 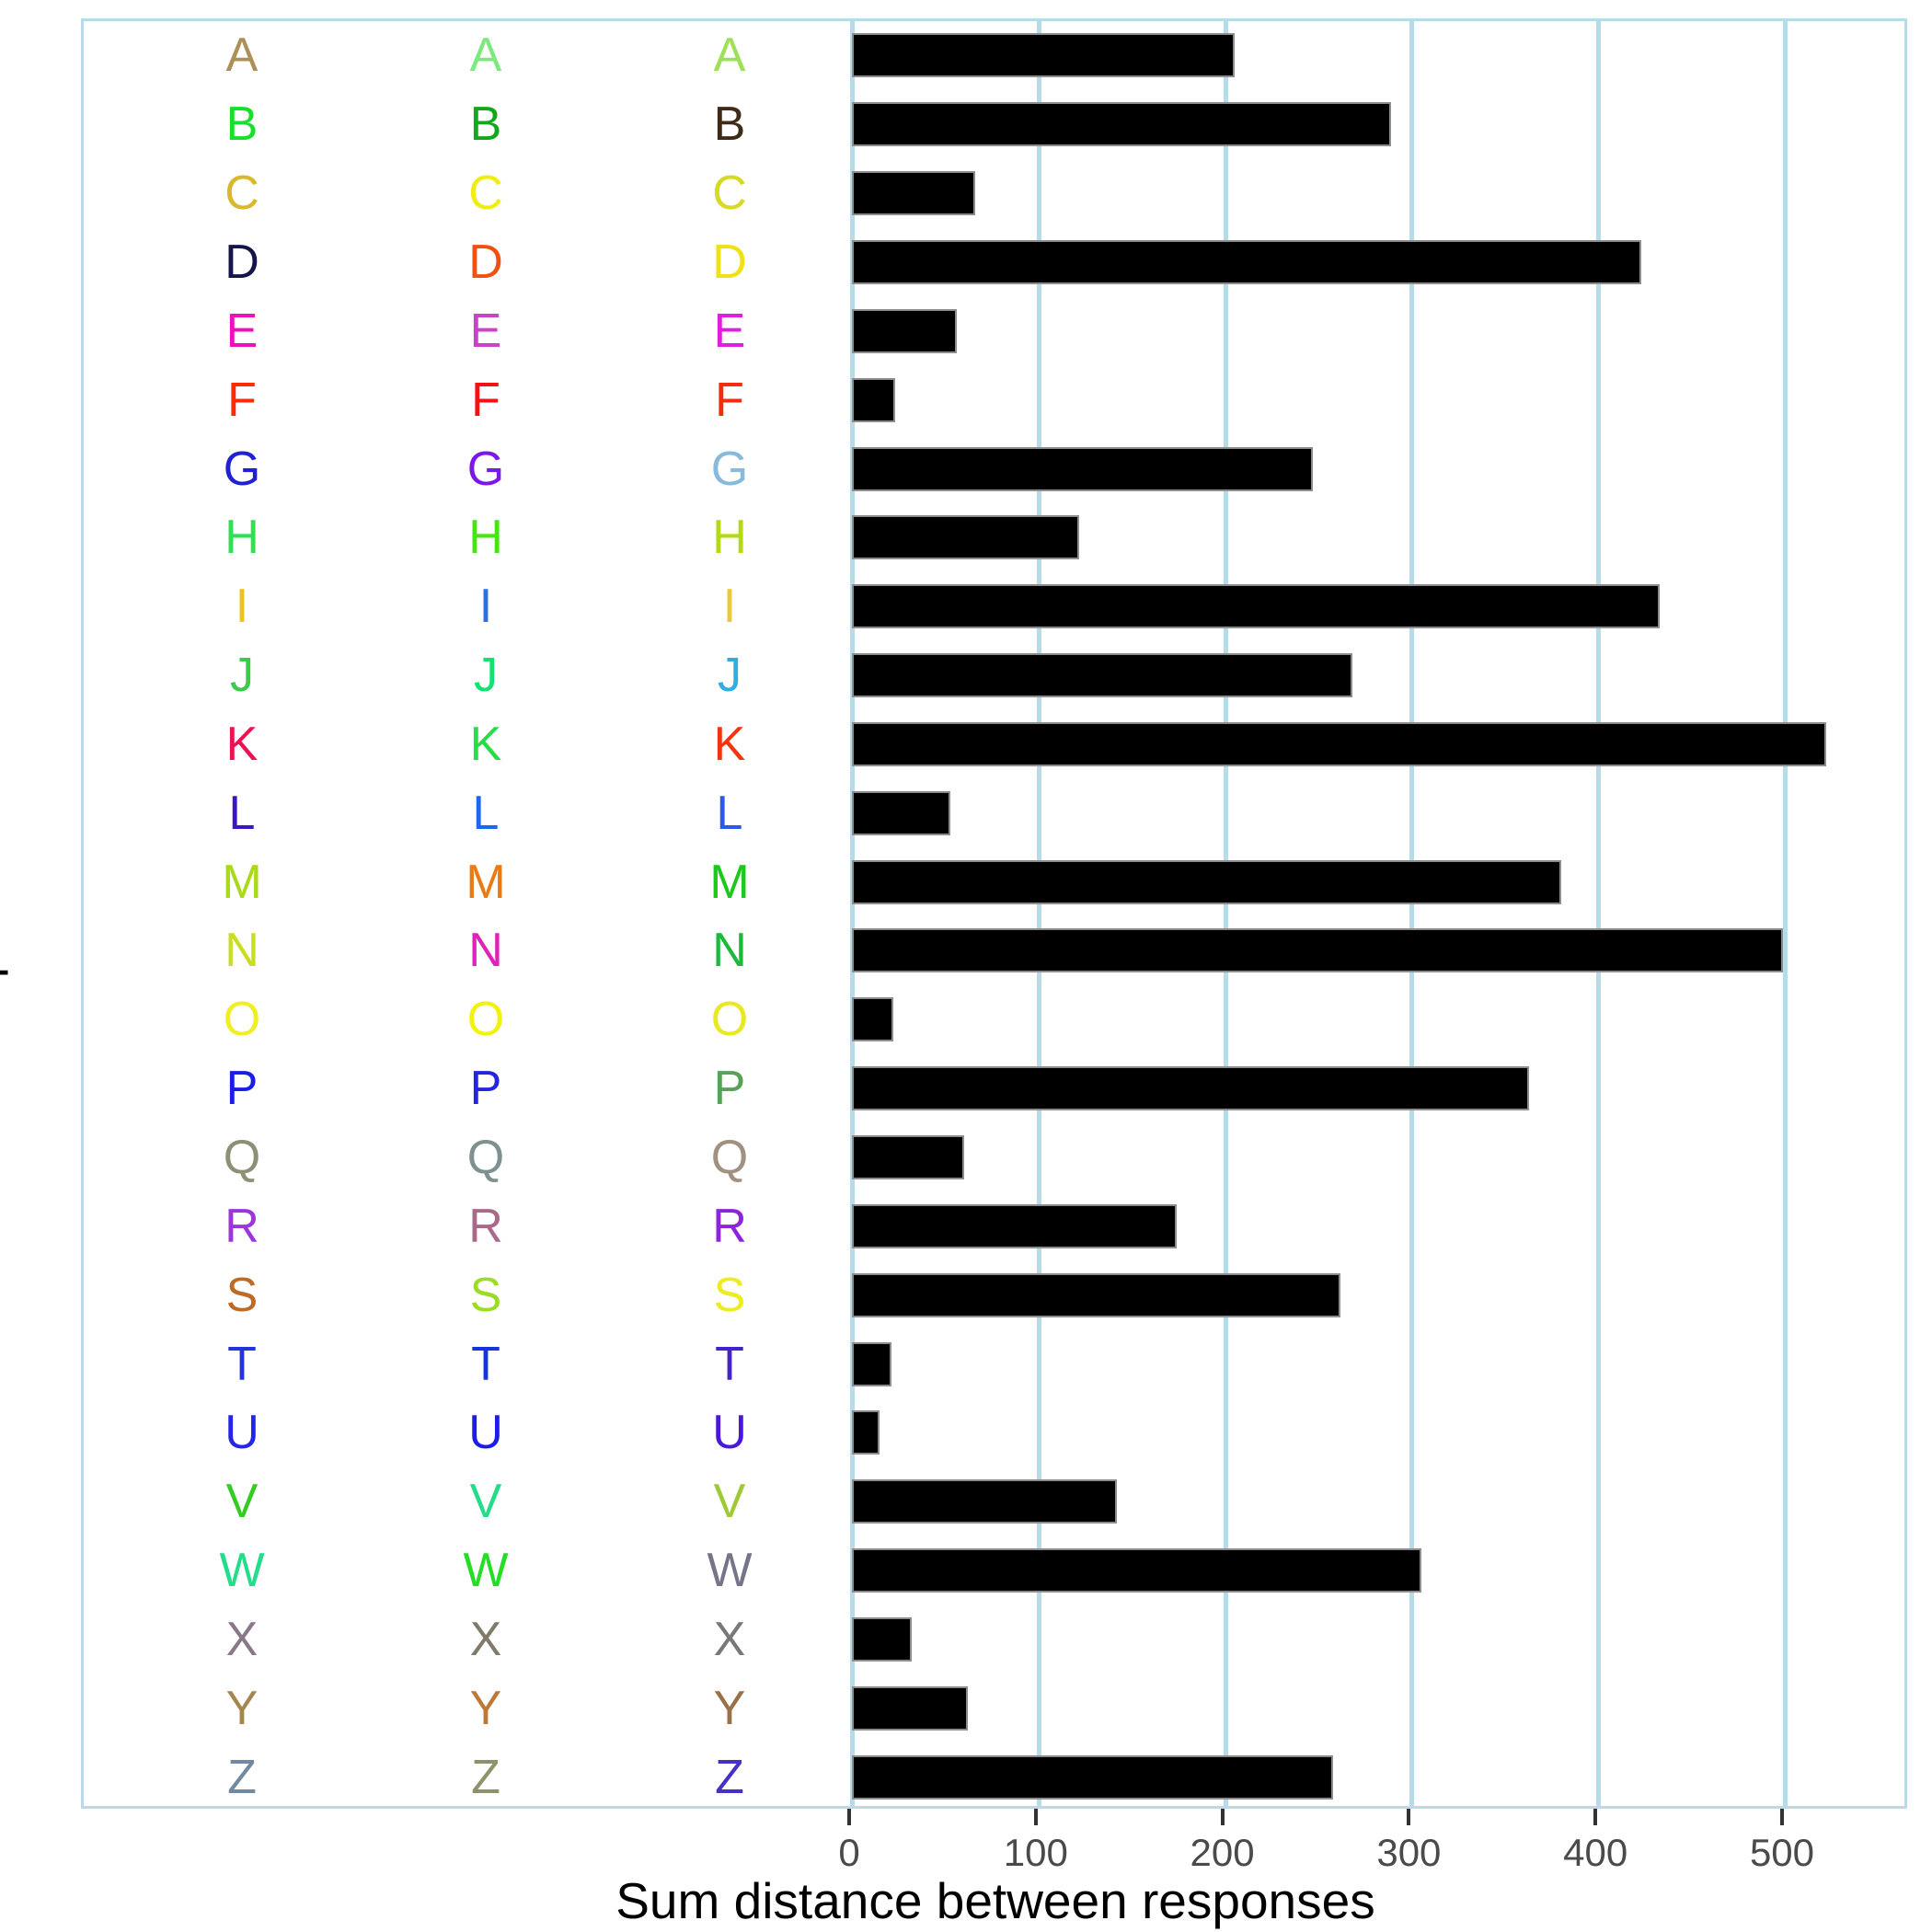 I want to click on grapheme-letter-M-col2: M, so click(x=486, y=882).